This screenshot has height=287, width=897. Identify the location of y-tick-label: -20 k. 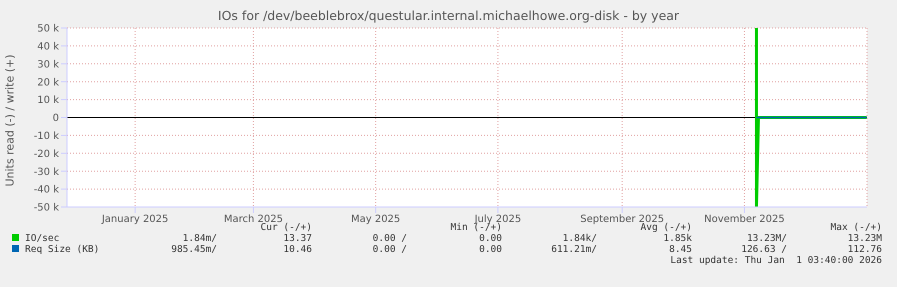
(47, 154).